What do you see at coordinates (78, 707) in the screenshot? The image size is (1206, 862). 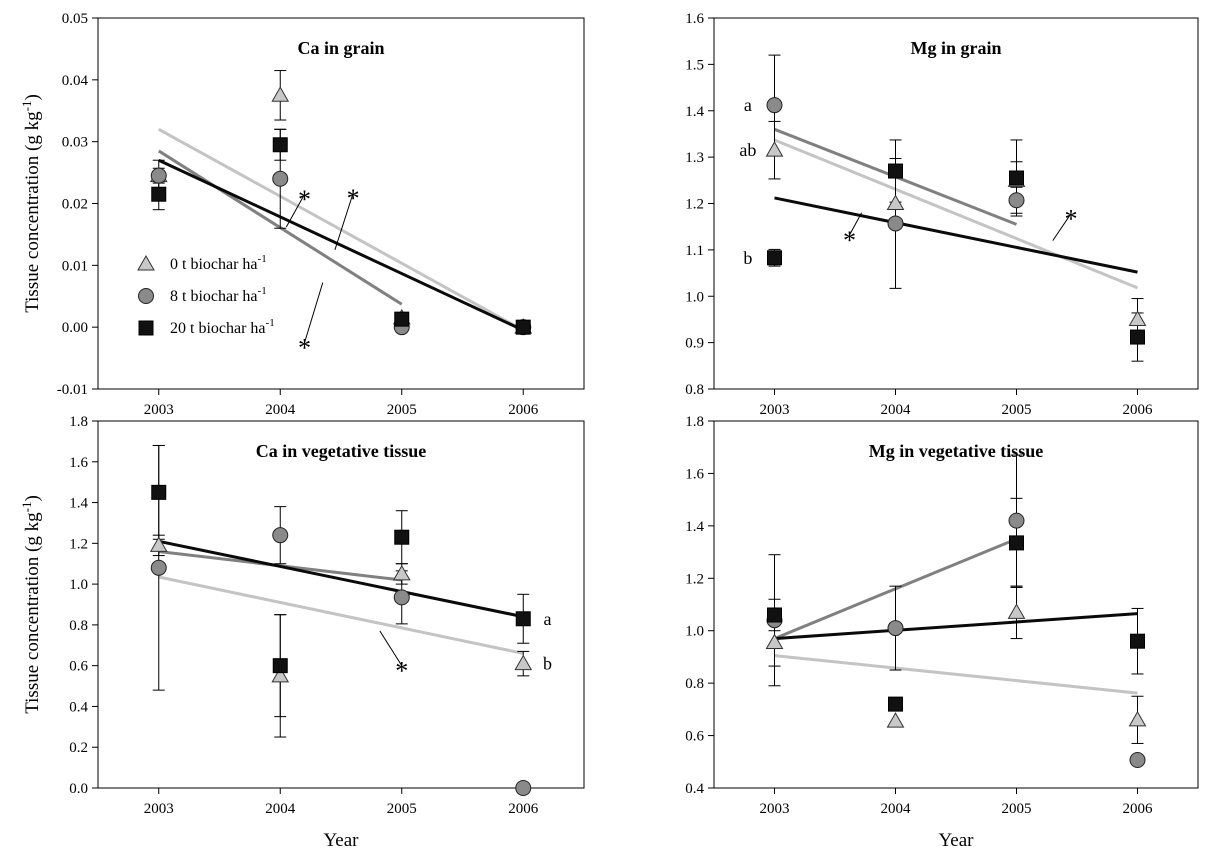 I see `y-tick-label: 0.4` at bounding box center [78, 707].